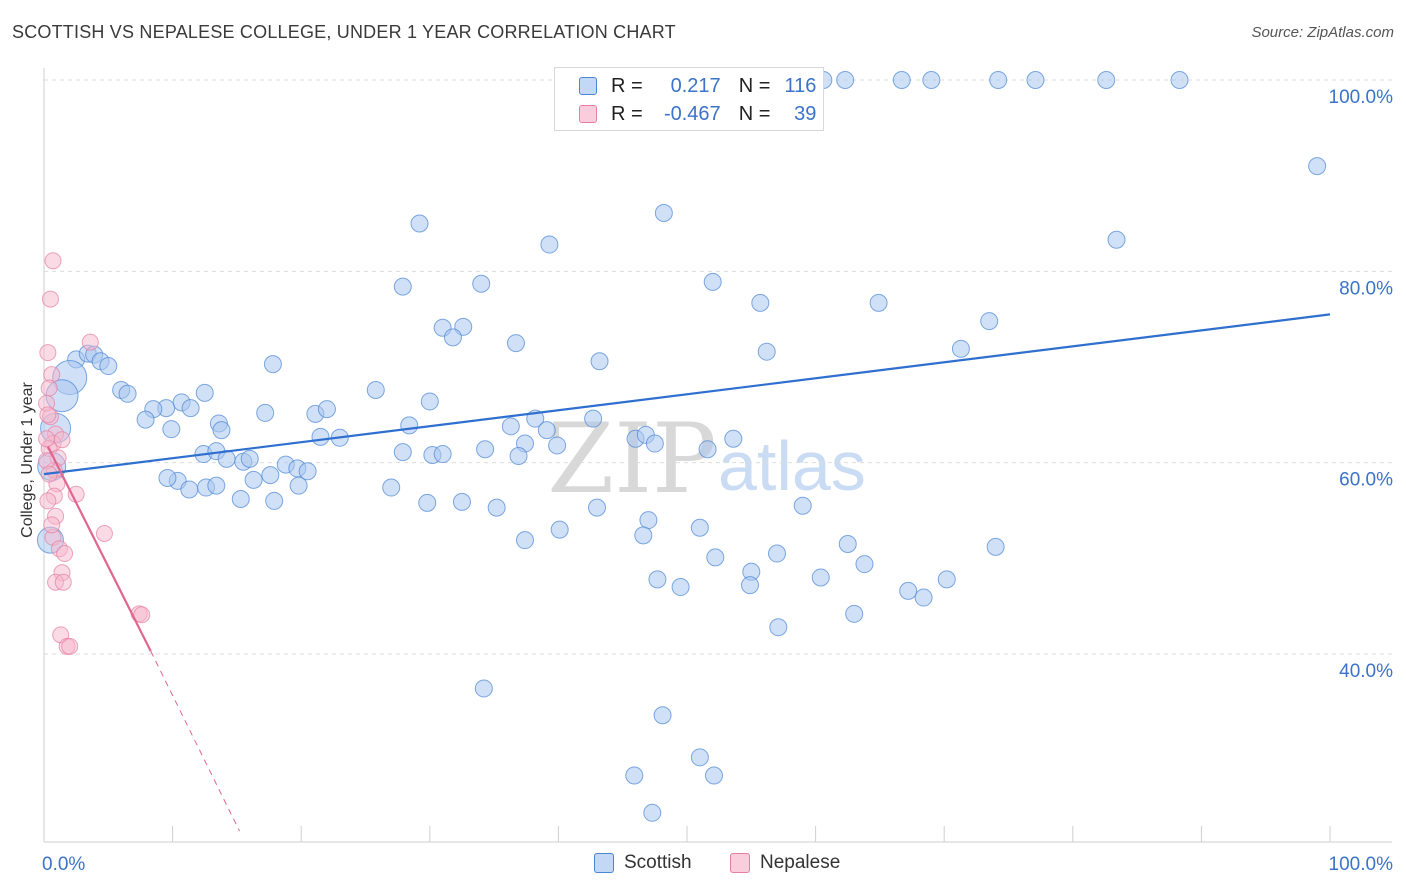 The height and width of the screenshot is (892, 1406). What do you see at coordinates (631, 459) in the screenshot?
I see `watermark-zip: ZIP` at bounding box center [631, 459].